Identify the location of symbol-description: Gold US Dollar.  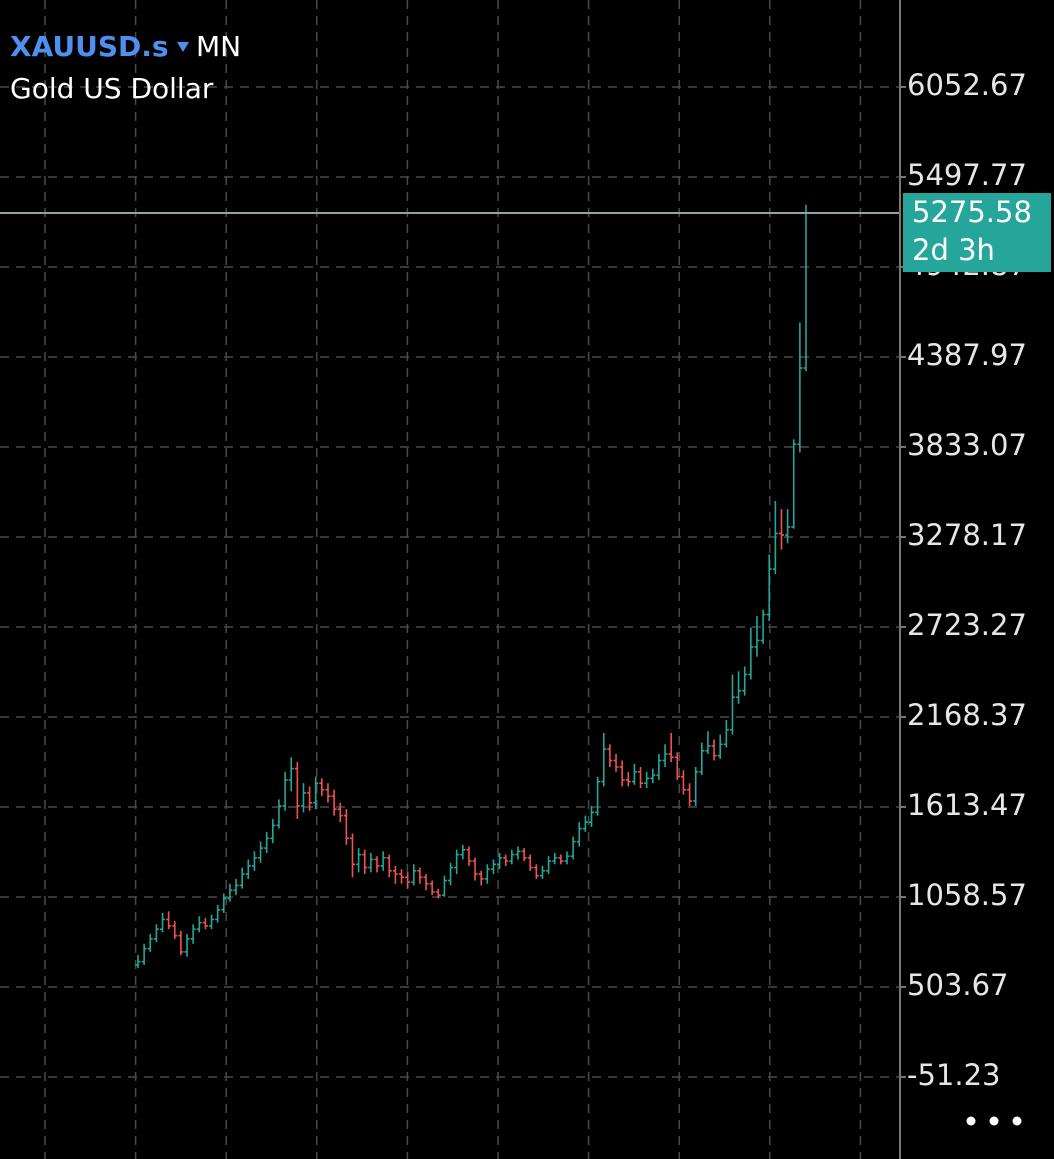
(112, 88).